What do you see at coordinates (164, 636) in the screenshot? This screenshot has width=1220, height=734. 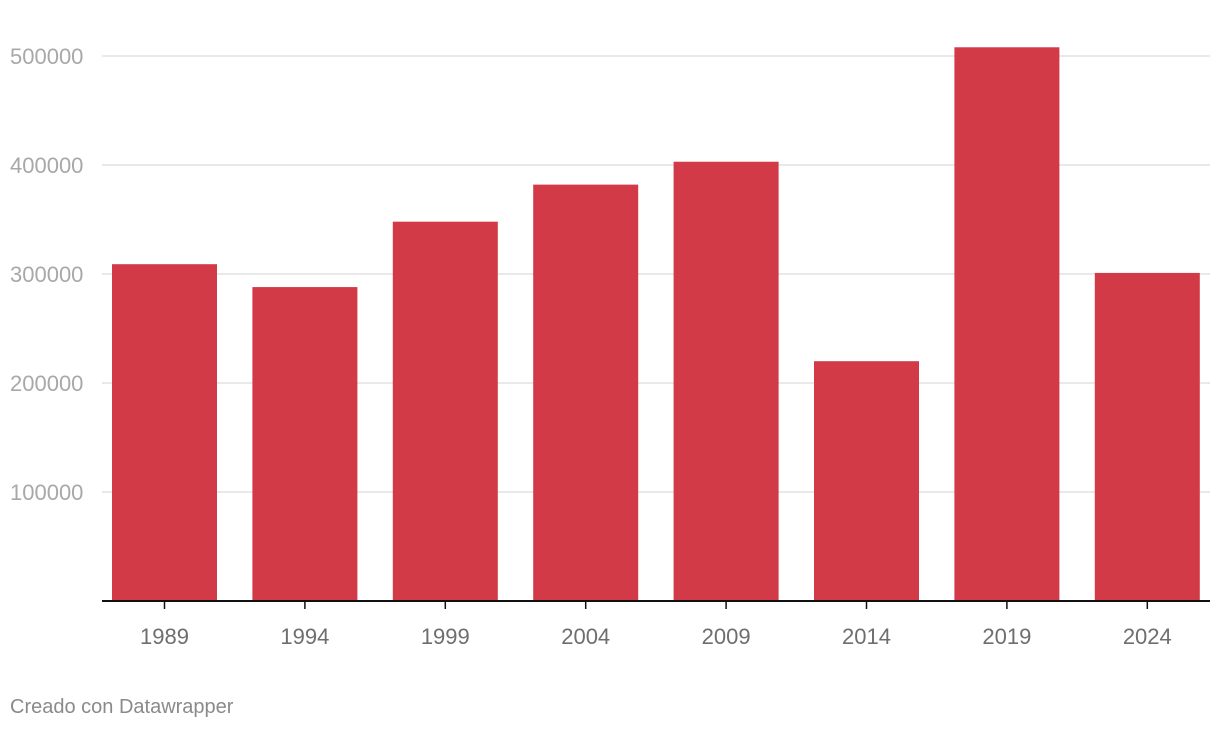 I see `x-tick-label: 1989` at bounding box center [164, 636].